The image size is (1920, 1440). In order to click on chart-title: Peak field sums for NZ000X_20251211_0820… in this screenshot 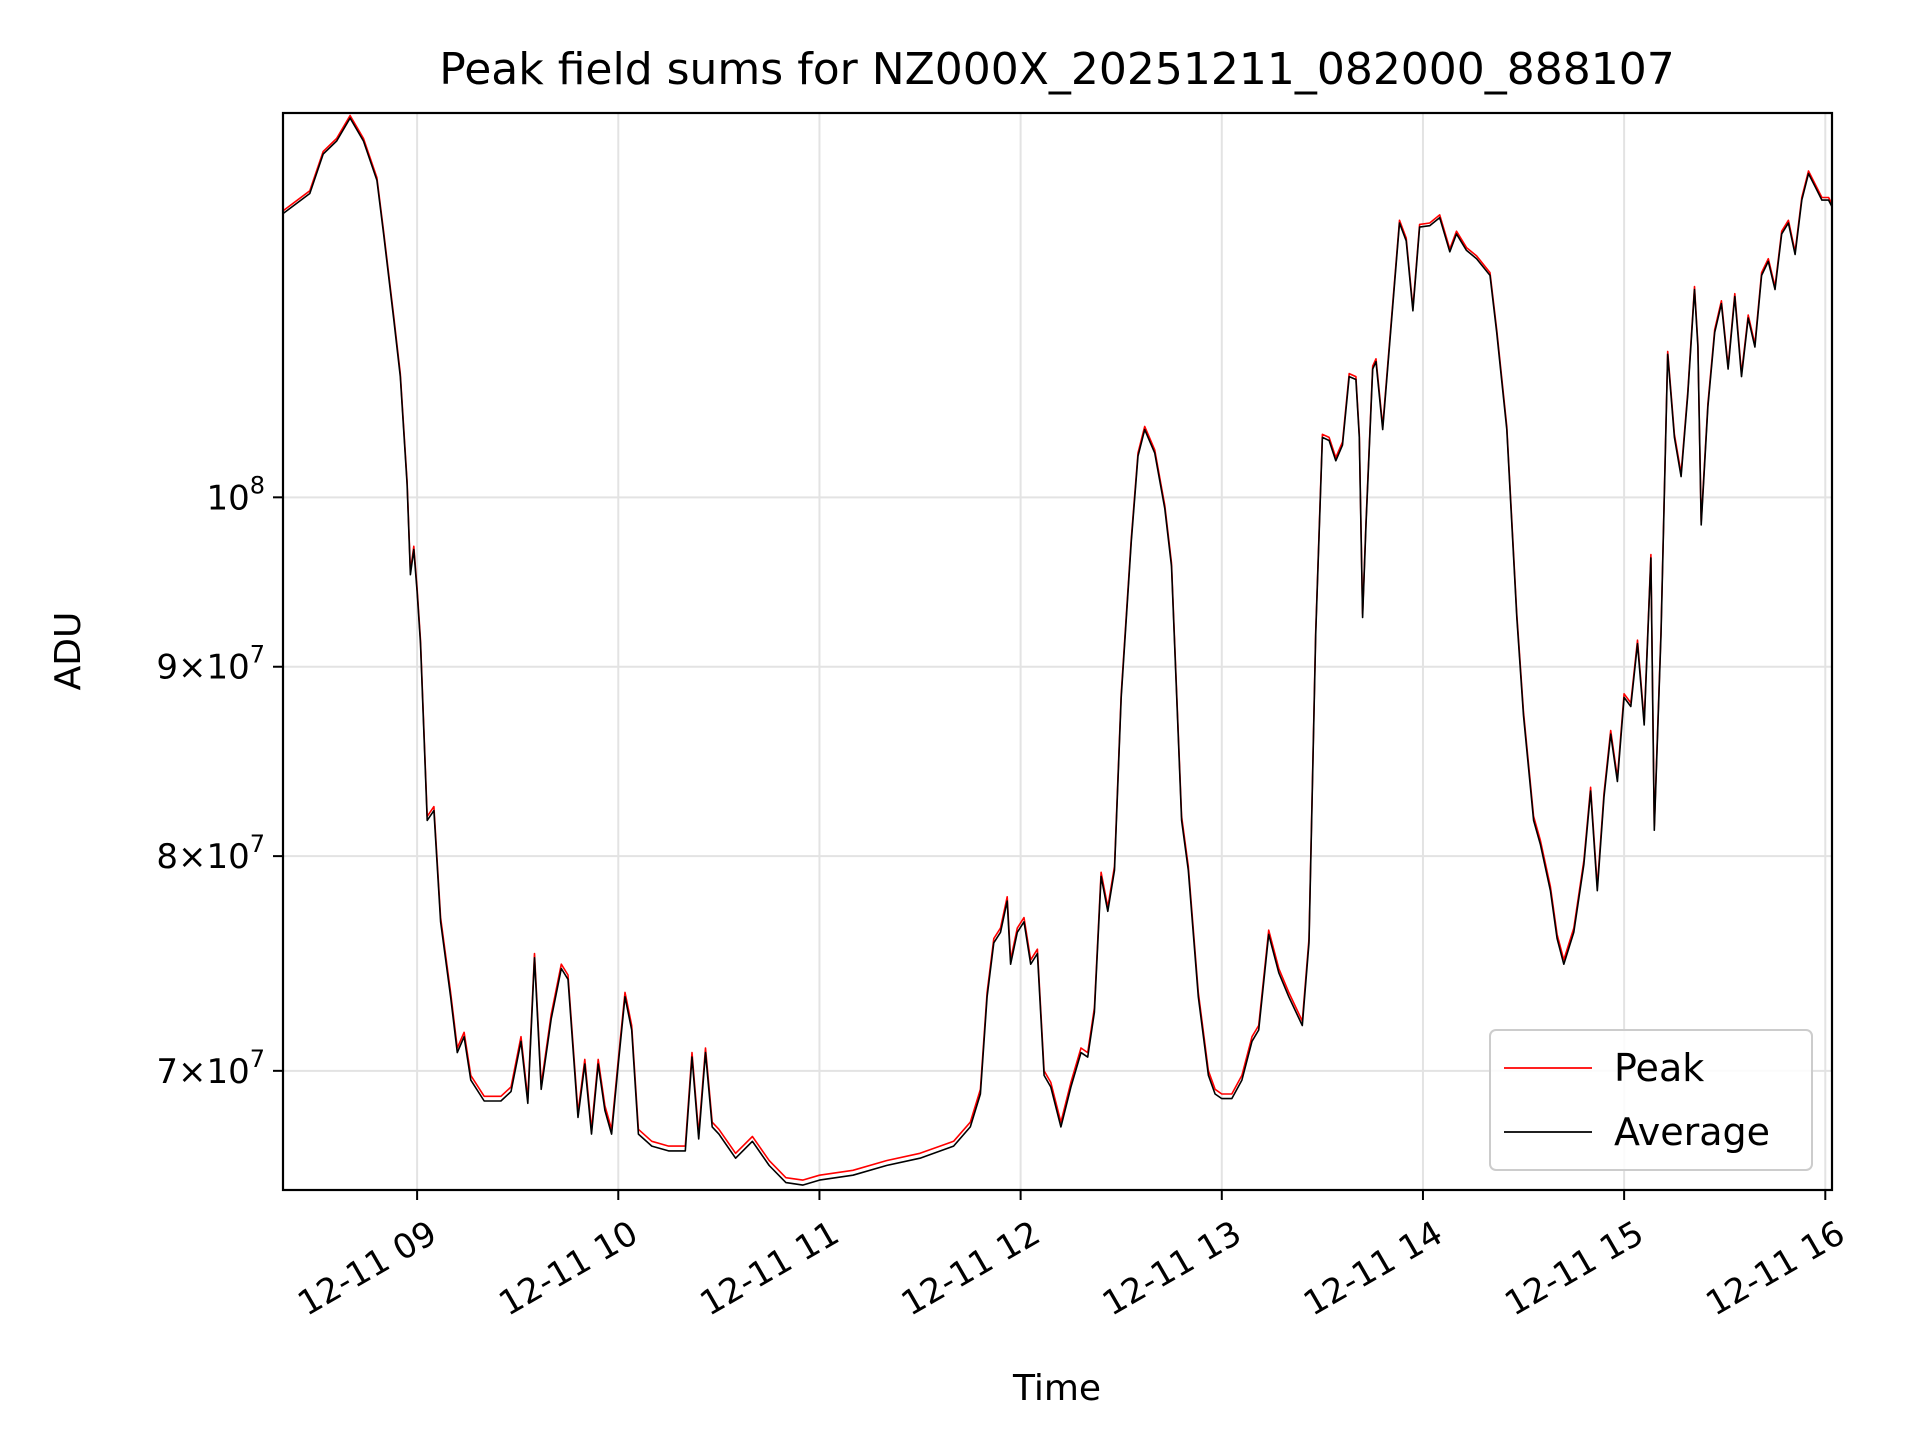, I will do `click(1057, 69)`.